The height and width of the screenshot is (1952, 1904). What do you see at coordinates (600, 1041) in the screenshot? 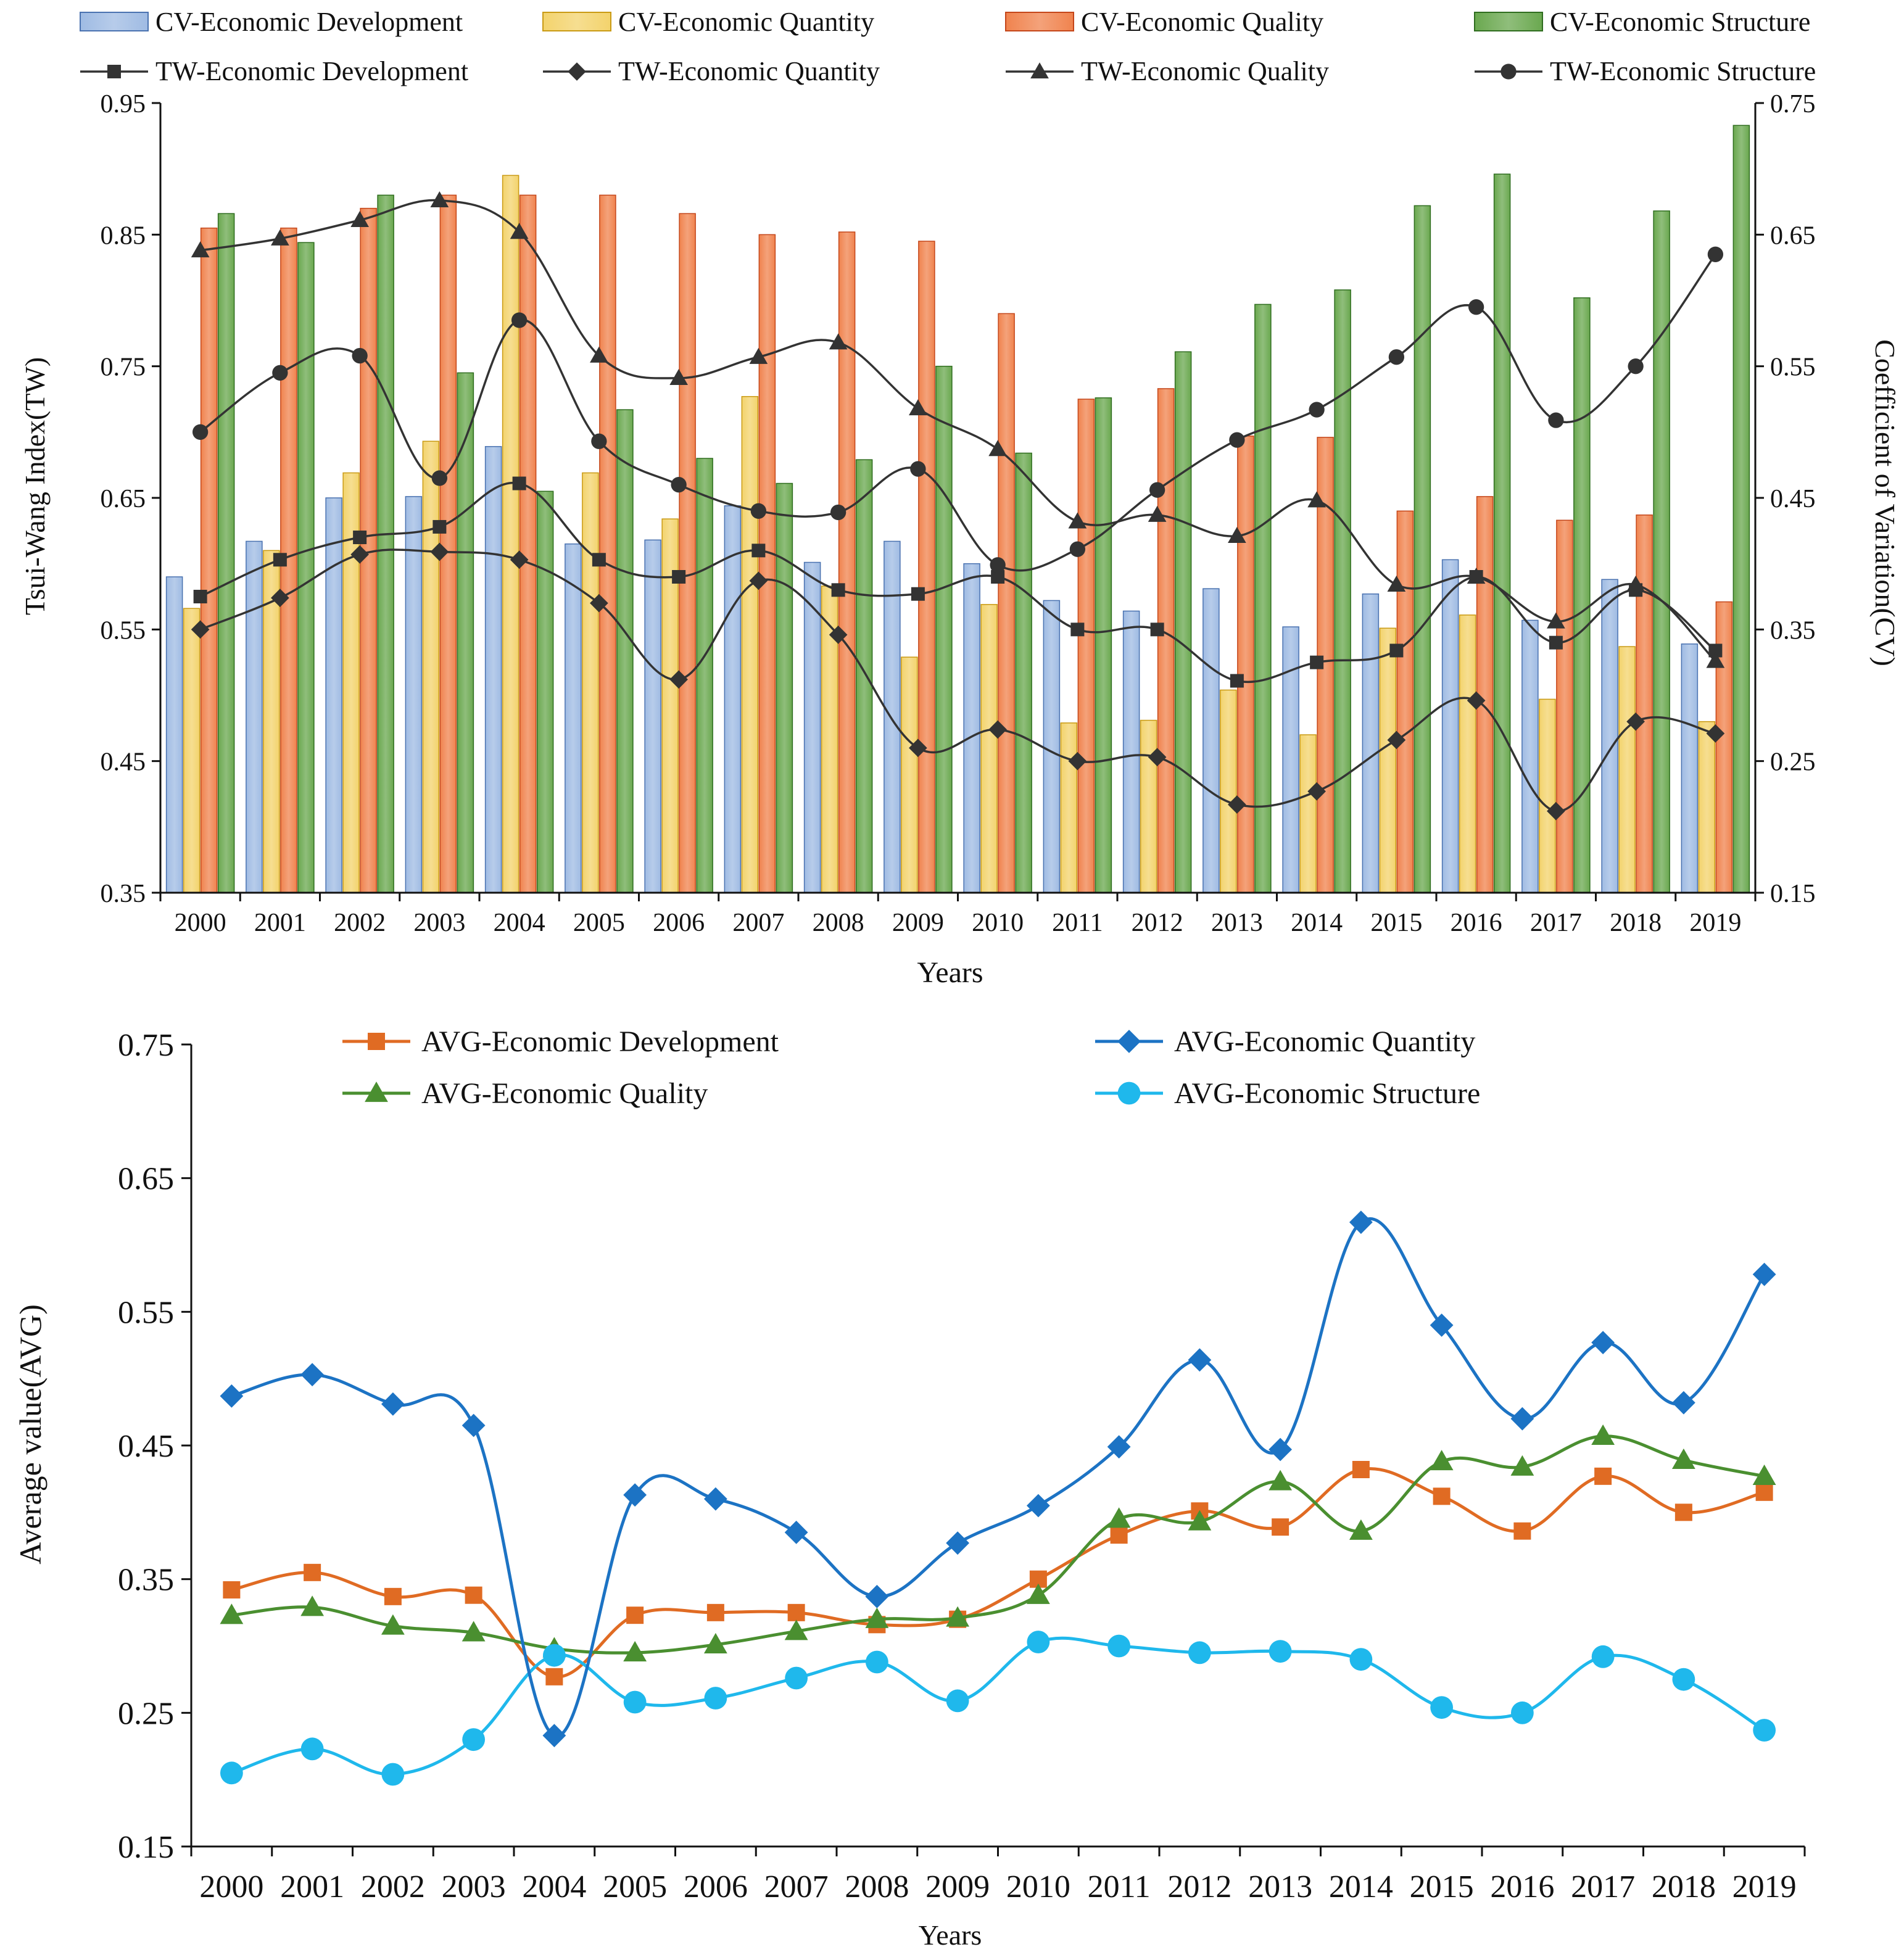
I see `legend-label: AVG-Economic Development` at bounding box center [600, 1041].